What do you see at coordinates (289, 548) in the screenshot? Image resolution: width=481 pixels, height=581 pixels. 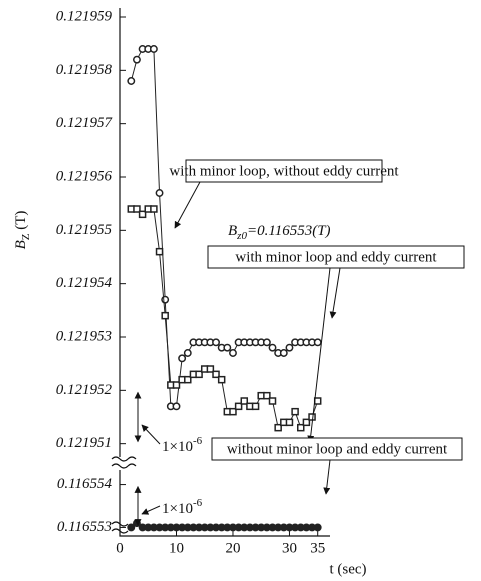 I see `x-tick-label: 30` at bounding box center [289, 548].